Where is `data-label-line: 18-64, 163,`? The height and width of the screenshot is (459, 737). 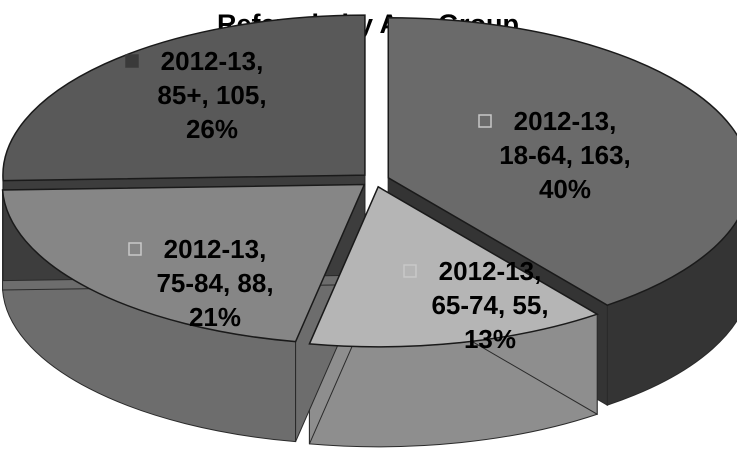
data-label-line: 18-64, 163, is located at coordinates (565, 155).